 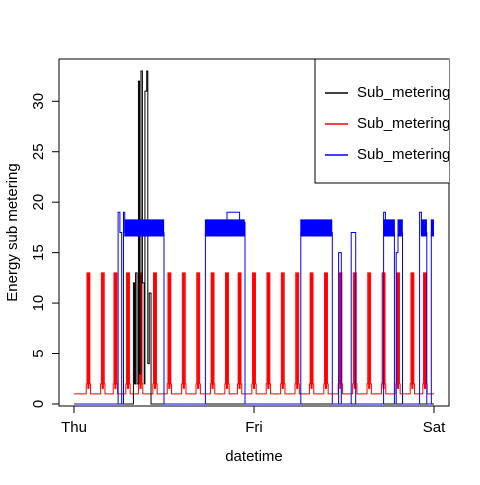 I want to click on x-tick-label: Thu, so click(x=74, y=427).